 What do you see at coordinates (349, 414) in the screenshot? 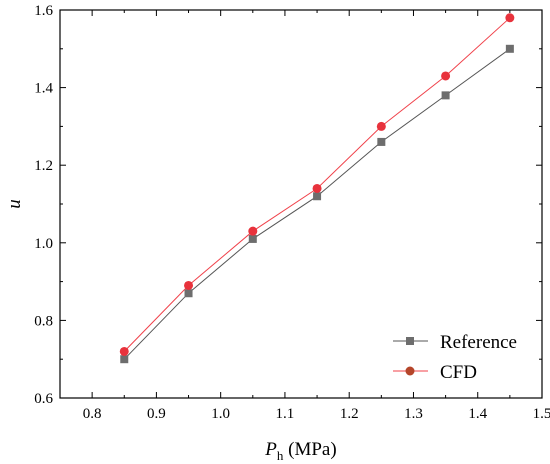
I see `x-tick-label: 1.2` at bounding box center [349, 414].